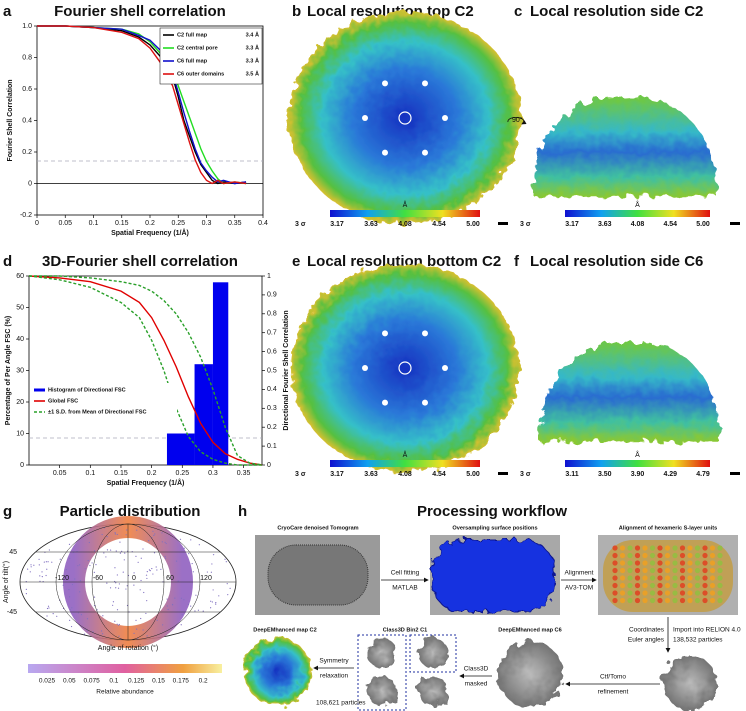 The height and width of the screenshot is (711, 746). I want to click on y-tick-label: 50, so click(20, 307).